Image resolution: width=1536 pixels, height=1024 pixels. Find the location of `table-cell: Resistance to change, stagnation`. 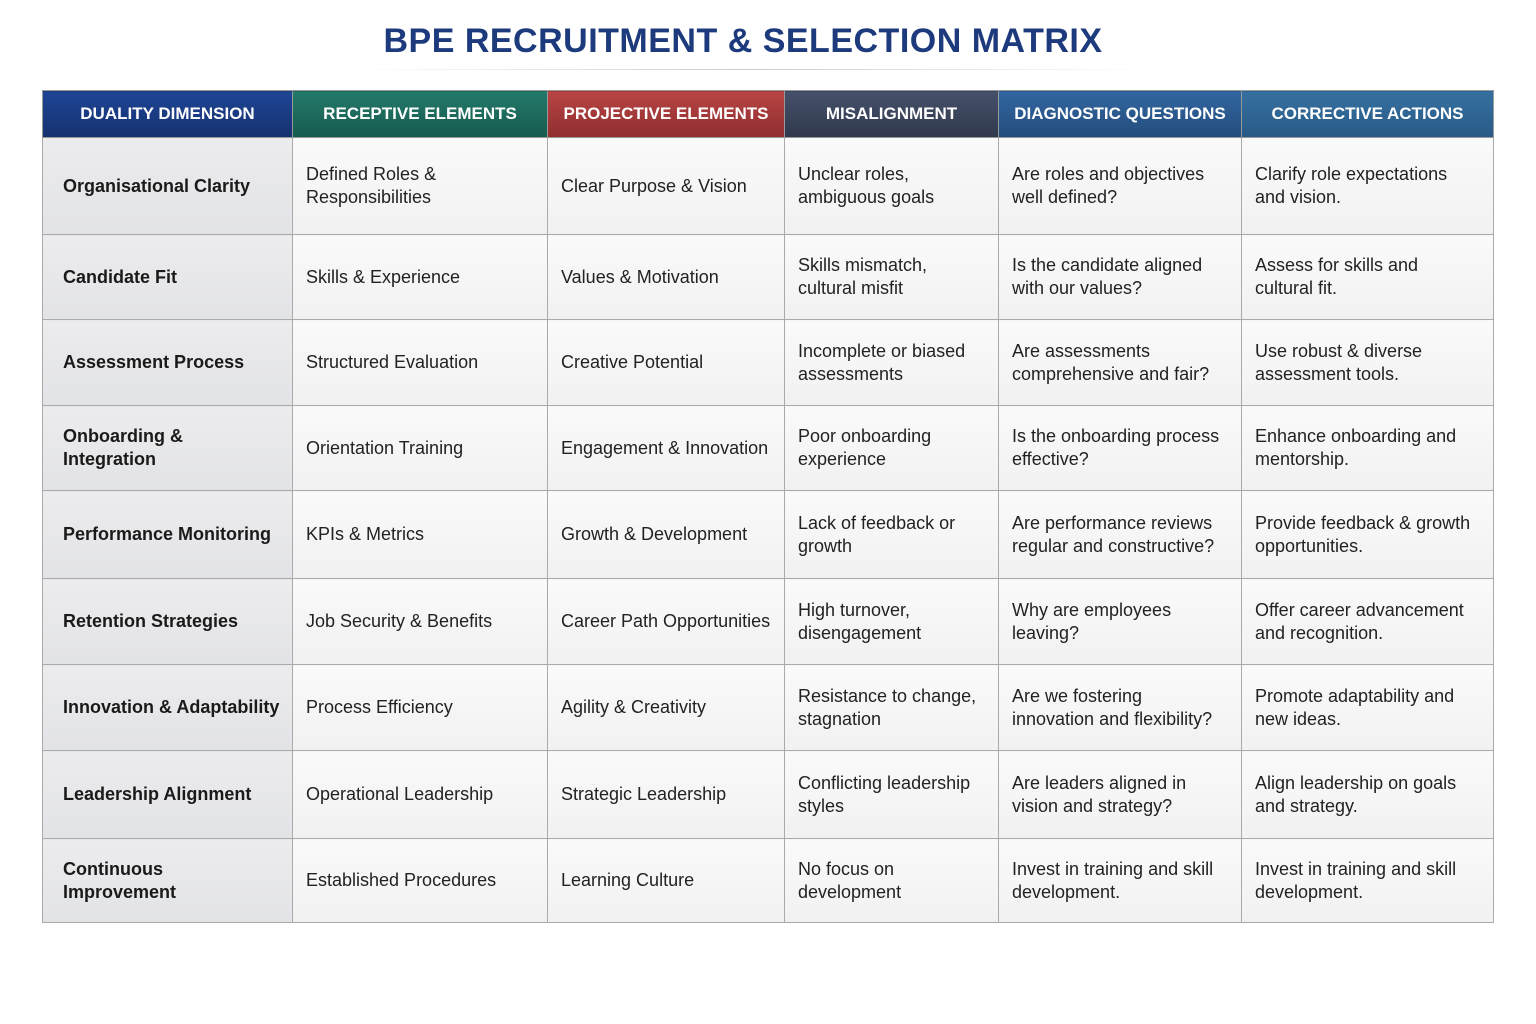

table-cell: Resistance to change, stagnation is located at coordinates (891, 707).